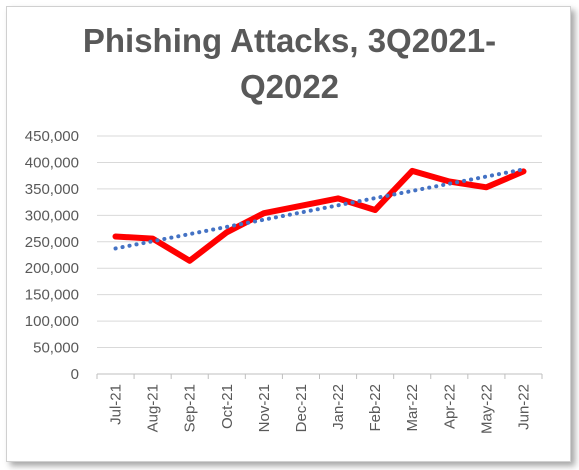 The width and height of the screenshot is (579, 470). What do you see at coordinates (56, 348) in the screenshot?
I see `y-tick-label: 50,000` at bounding box center [56, 348].